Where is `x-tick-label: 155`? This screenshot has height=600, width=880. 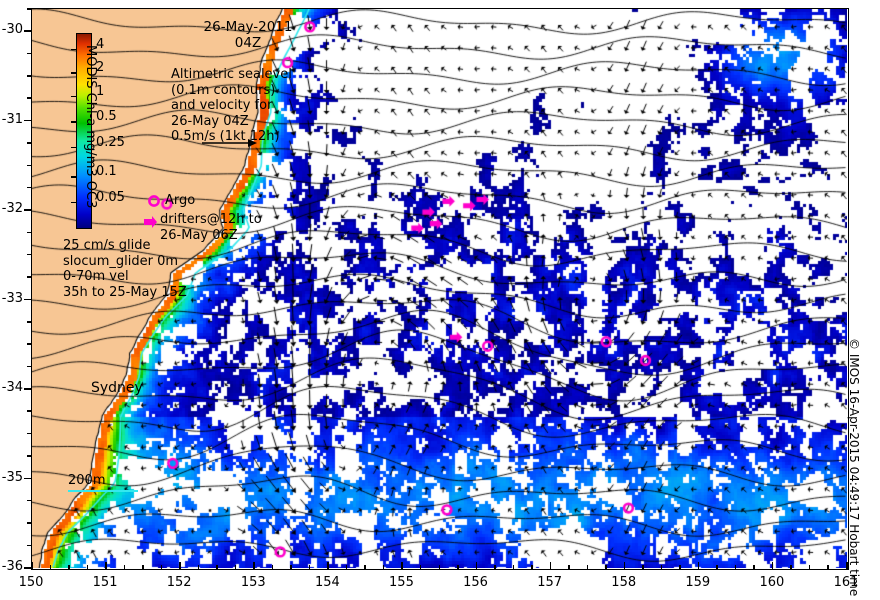
x-tick-label: 155 is located at coordinates (401, 582).